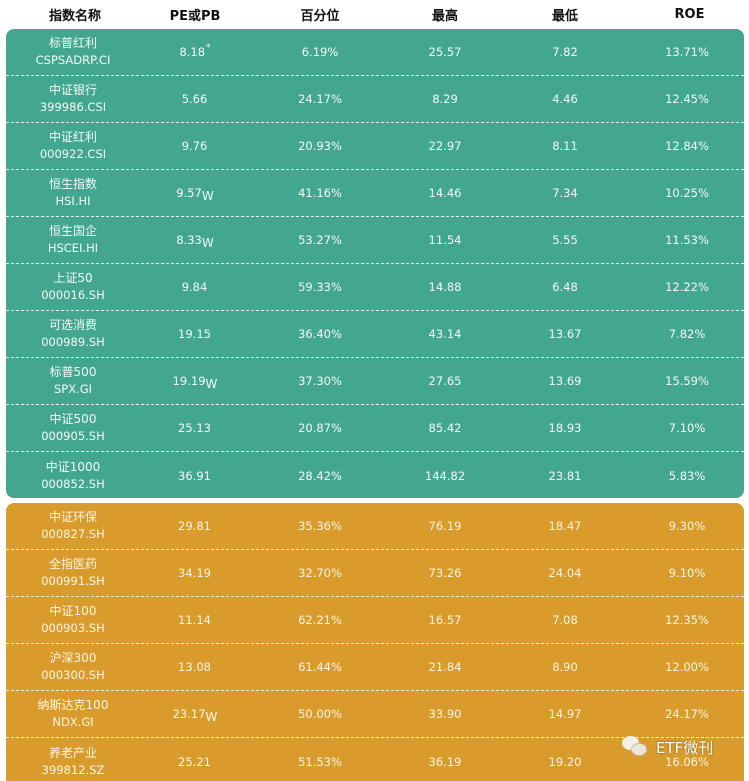  What do you see at coordinates (445, 381) in the screenshot?
I see `high-value: 27.65` at bounding box center [445, 381].